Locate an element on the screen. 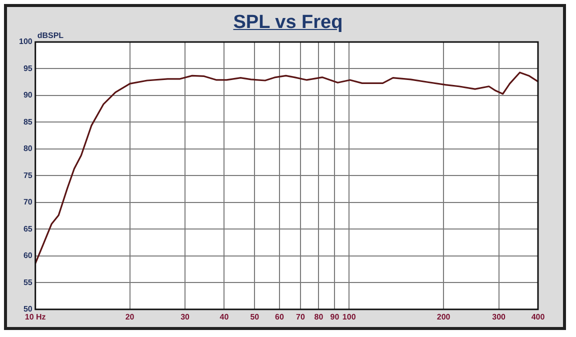  y-axis-title: dBSPL is located at coordinates (50, 35).